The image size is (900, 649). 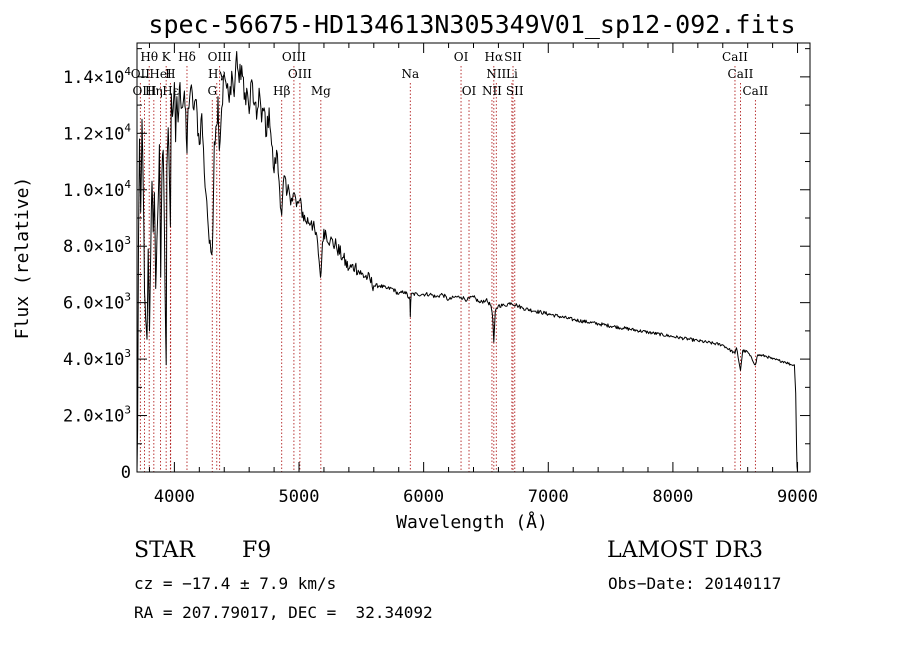 What do you see at coordinates (187, 57) in the screenshot?
I see `marker-label: Hδ` at bounding box center [187, 57].